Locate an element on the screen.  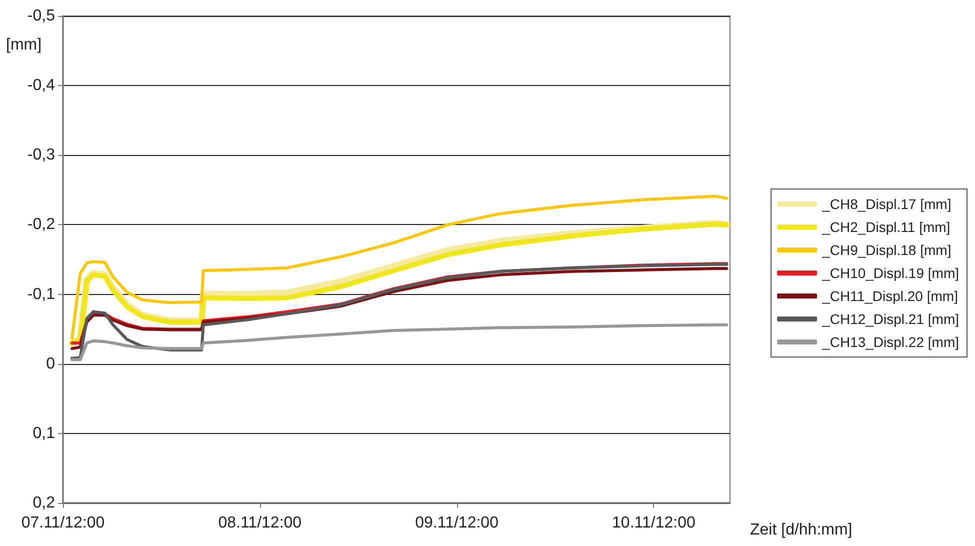
legend-label: _CH12_Displ.21 [mm] is located at coordinates (890, 319).